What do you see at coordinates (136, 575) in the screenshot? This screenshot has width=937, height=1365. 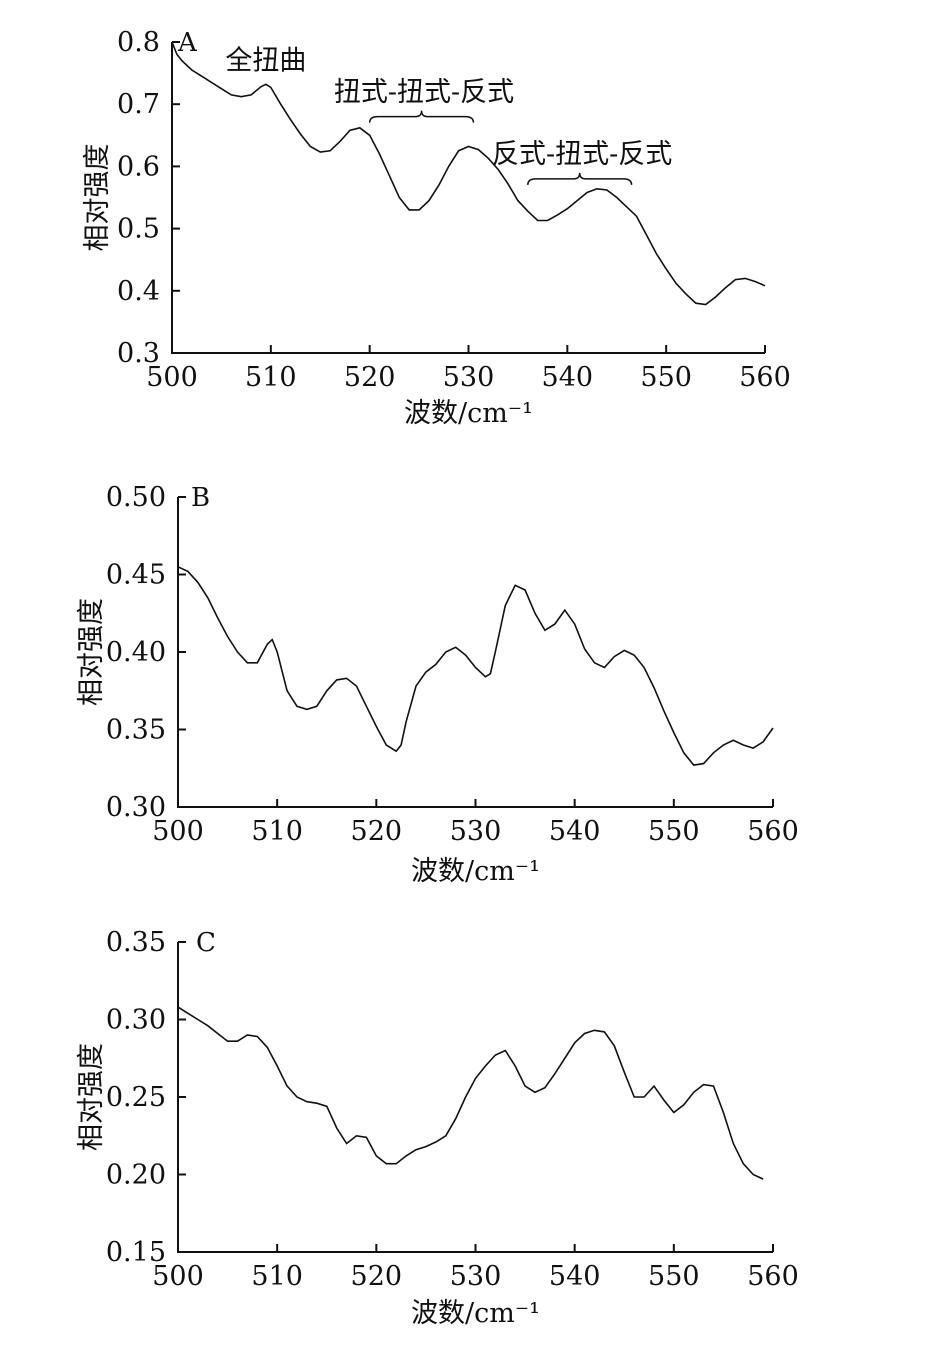 I see `chart-b-ytick-label: 0.45` at bounding box center [136, 575].